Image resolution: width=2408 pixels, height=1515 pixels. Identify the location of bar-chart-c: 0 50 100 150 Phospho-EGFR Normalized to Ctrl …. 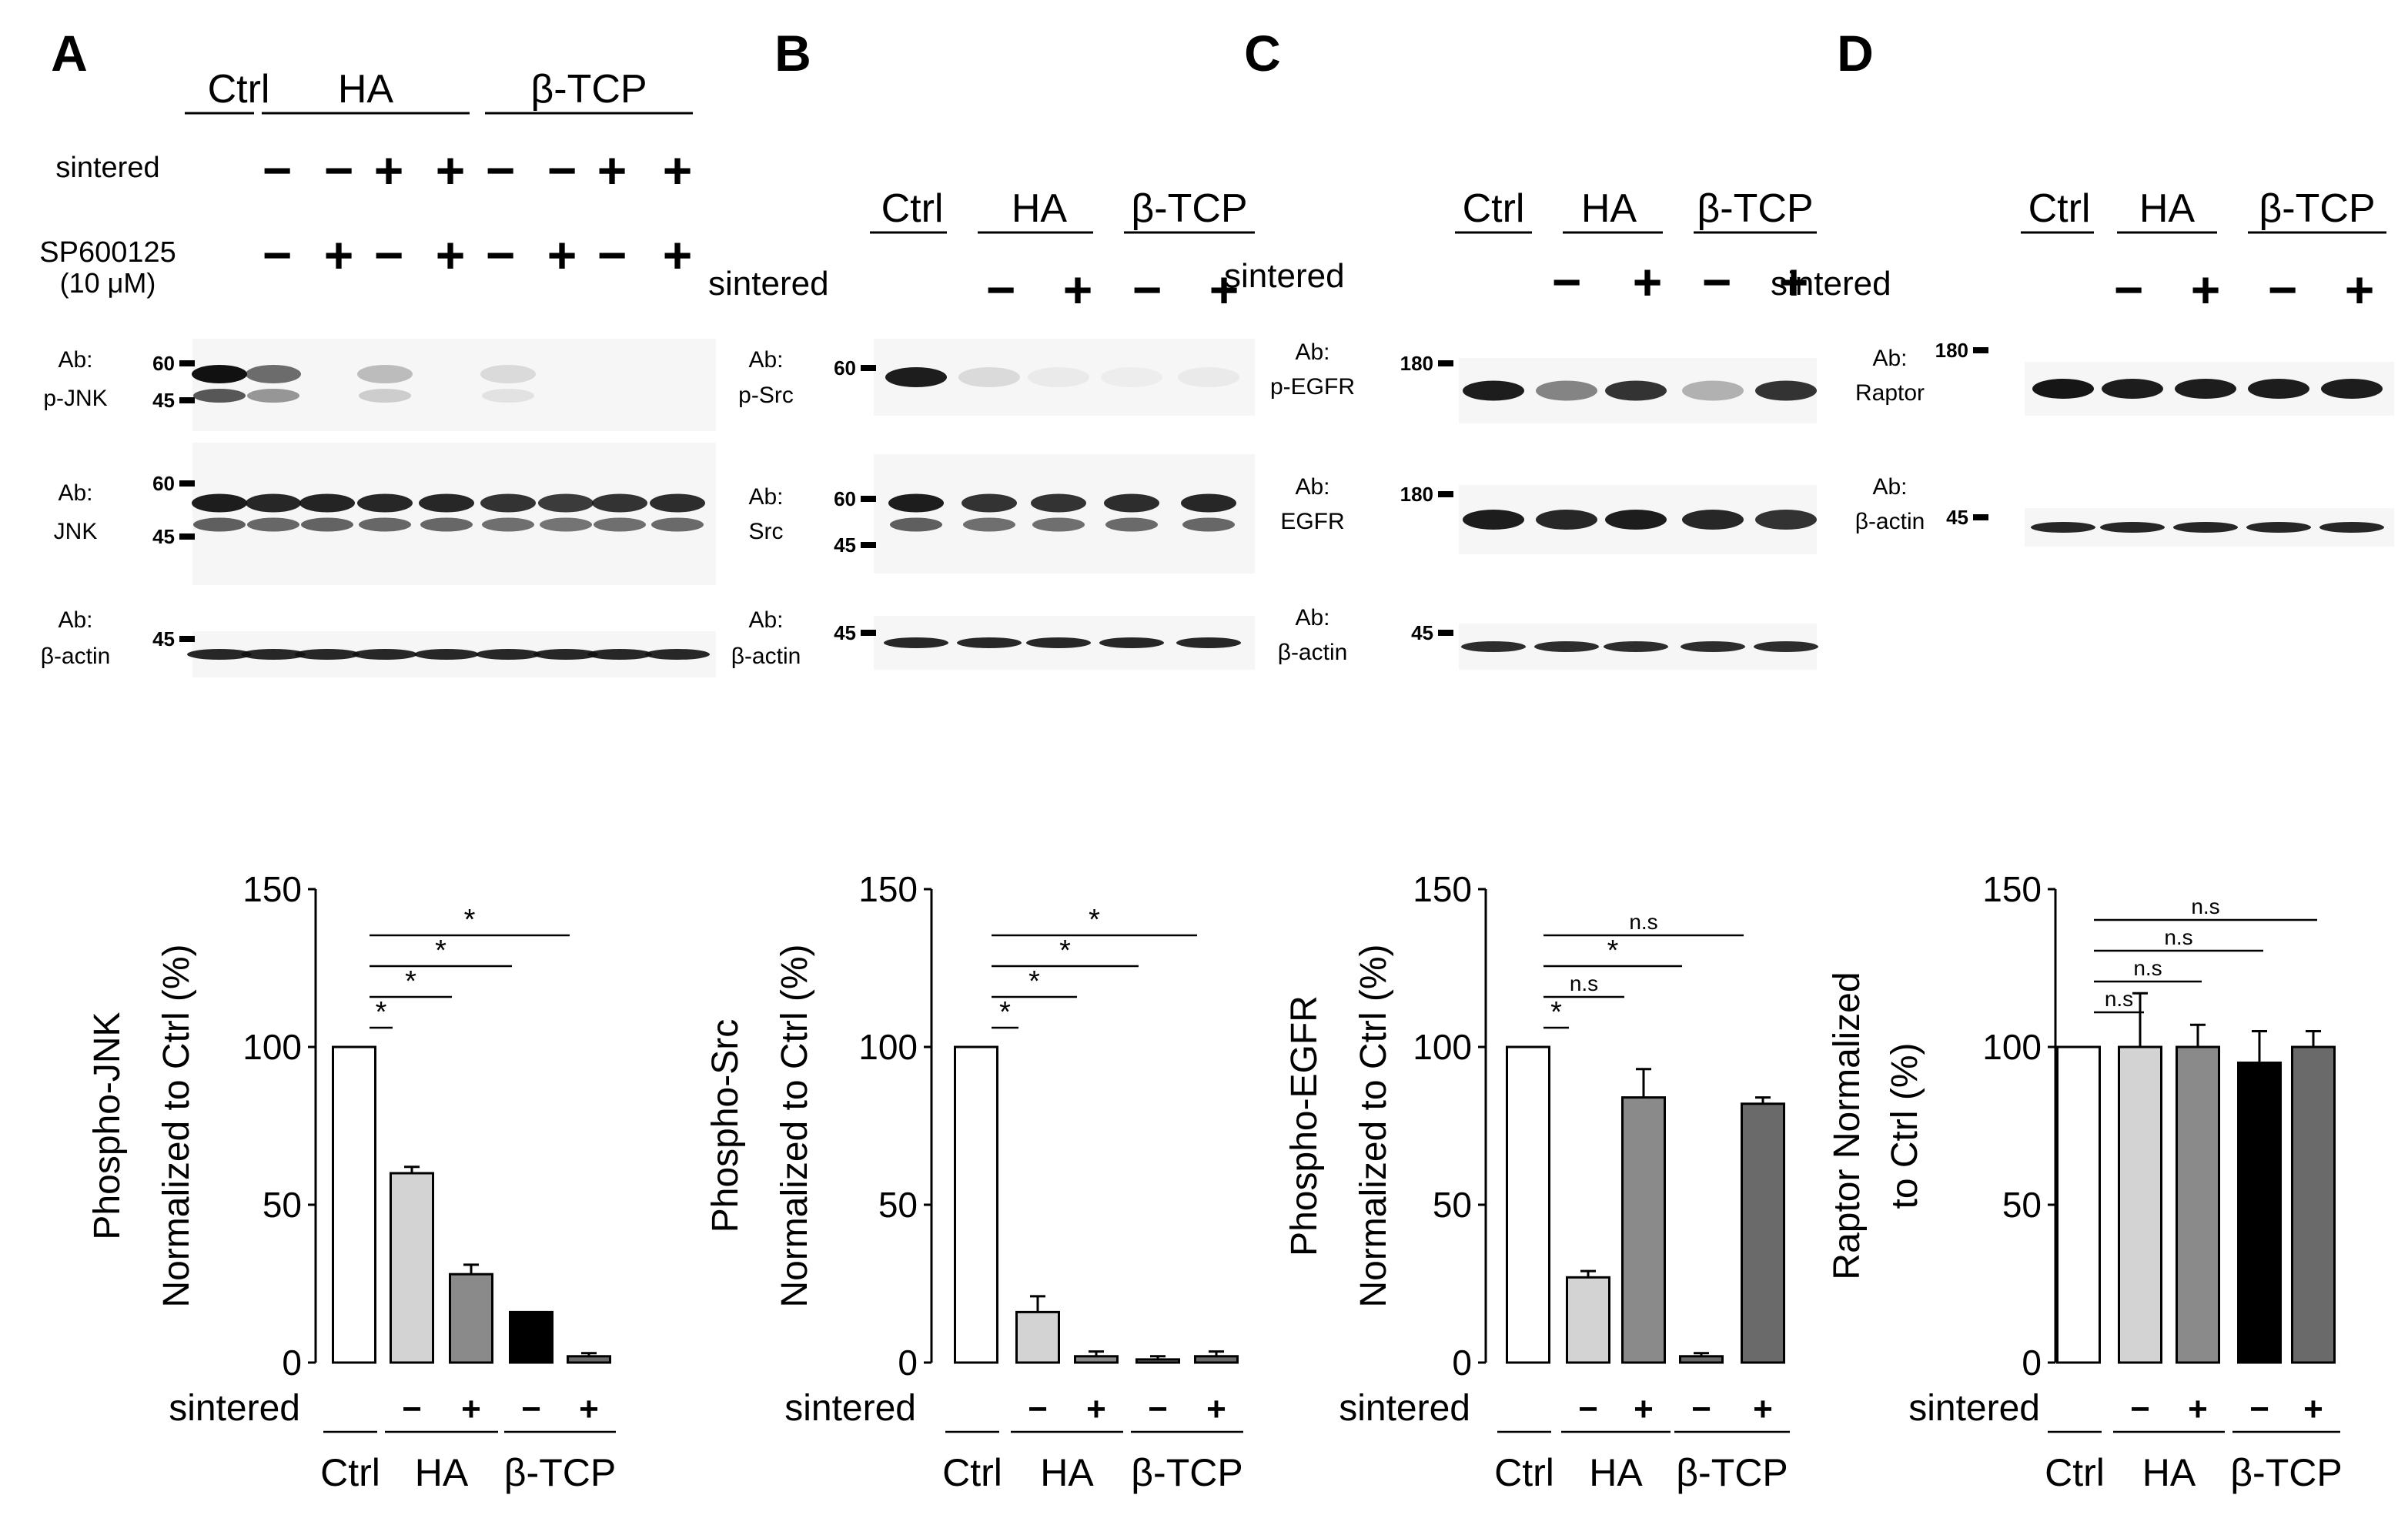
(1537, 1181).